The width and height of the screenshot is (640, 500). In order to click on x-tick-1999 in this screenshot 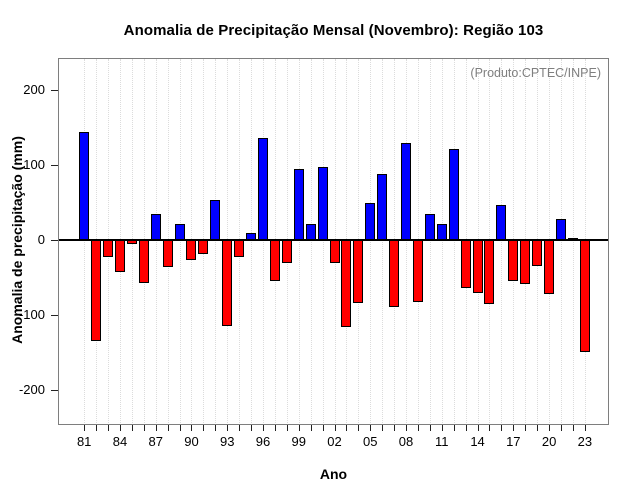, I will do `click(299, 428)`.